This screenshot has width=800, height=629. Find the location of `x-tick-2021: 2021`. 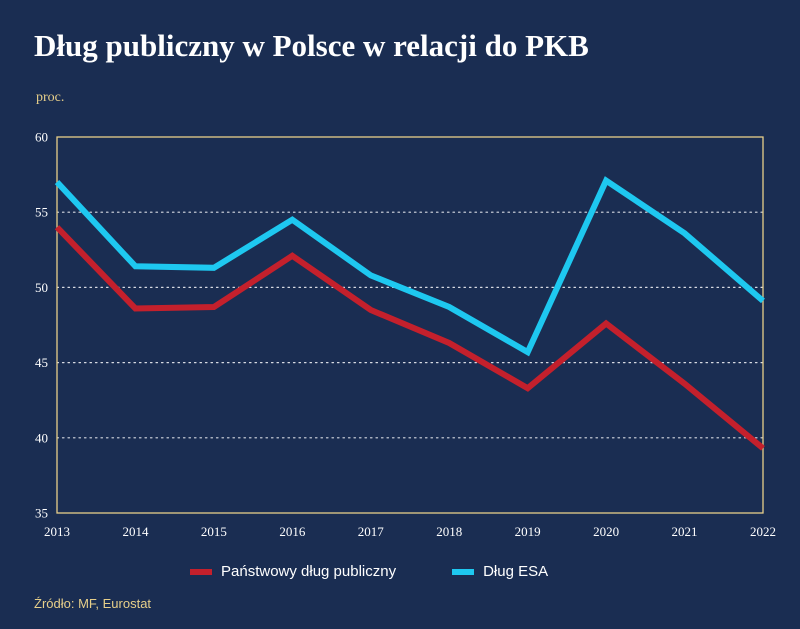

x-tick-2021: 2021 is located at coordinates (685, 531).